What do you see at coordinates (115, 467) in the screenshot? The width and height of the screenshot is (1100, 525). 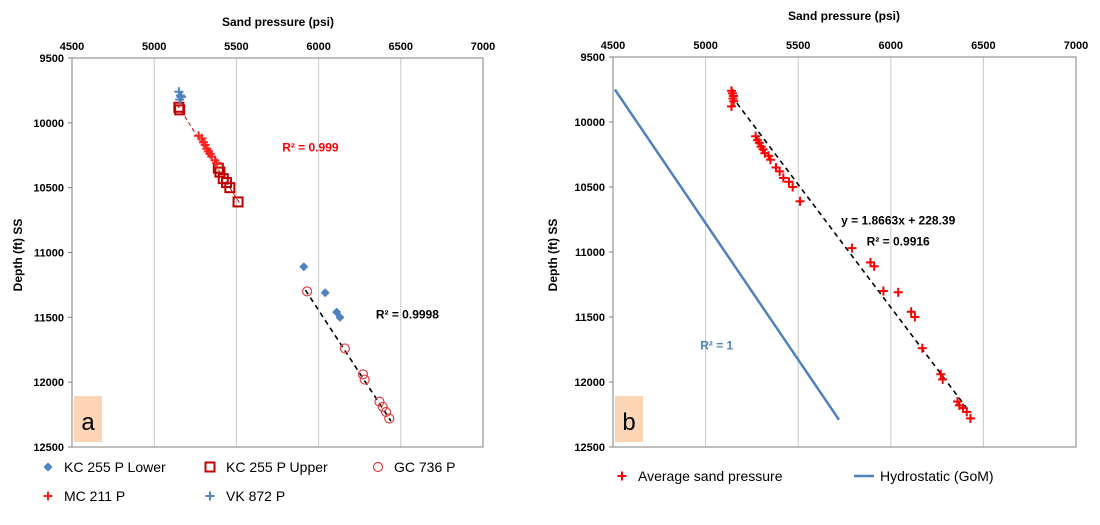 I see `panel-a-legend-label: KC 255 P Lower` at bounding box center [115, 467].